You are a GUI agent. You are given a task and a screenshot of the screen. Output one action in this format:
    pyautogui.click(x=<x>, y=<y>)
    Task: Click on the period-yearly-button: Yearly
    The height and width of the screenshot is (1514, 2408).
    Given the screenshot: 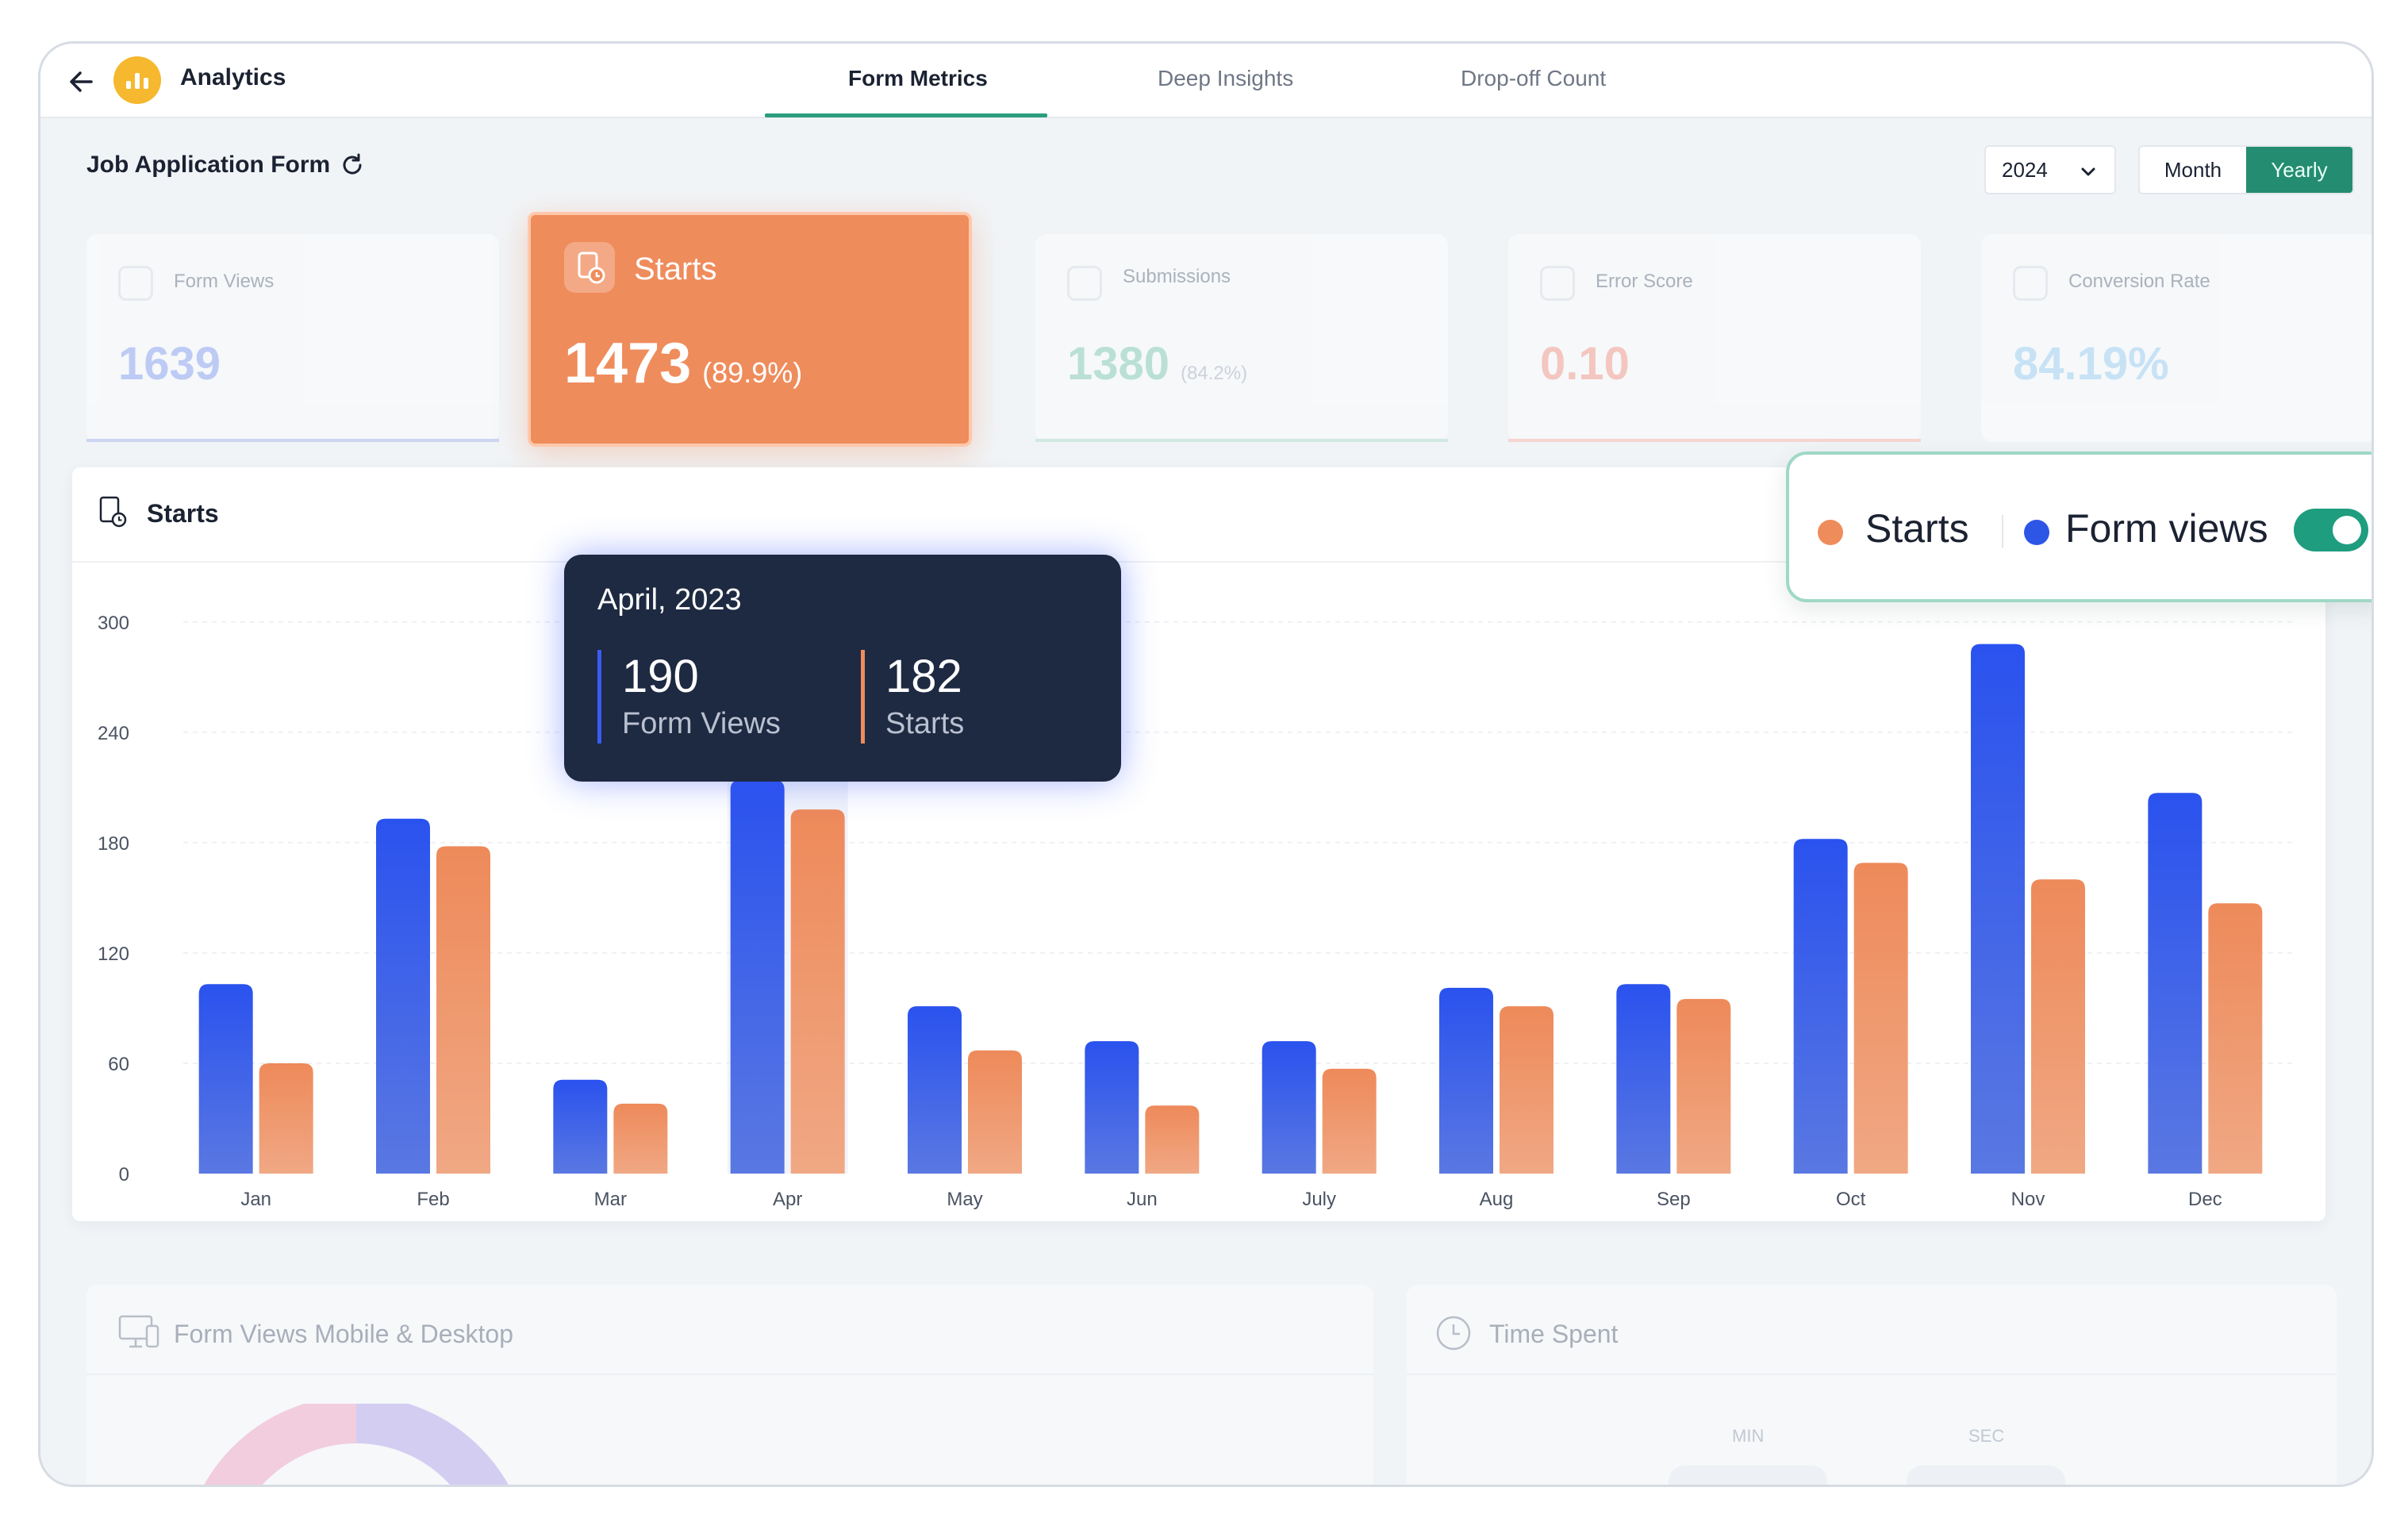 What is the action you would take?
    pyautogui.click(x=2299, y=170)
    